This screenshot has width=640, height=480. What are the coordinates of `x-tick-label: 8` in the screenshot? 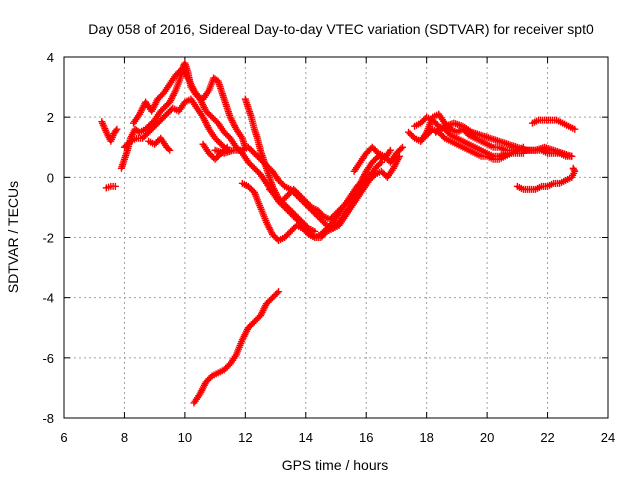 It's located at (124, 437).